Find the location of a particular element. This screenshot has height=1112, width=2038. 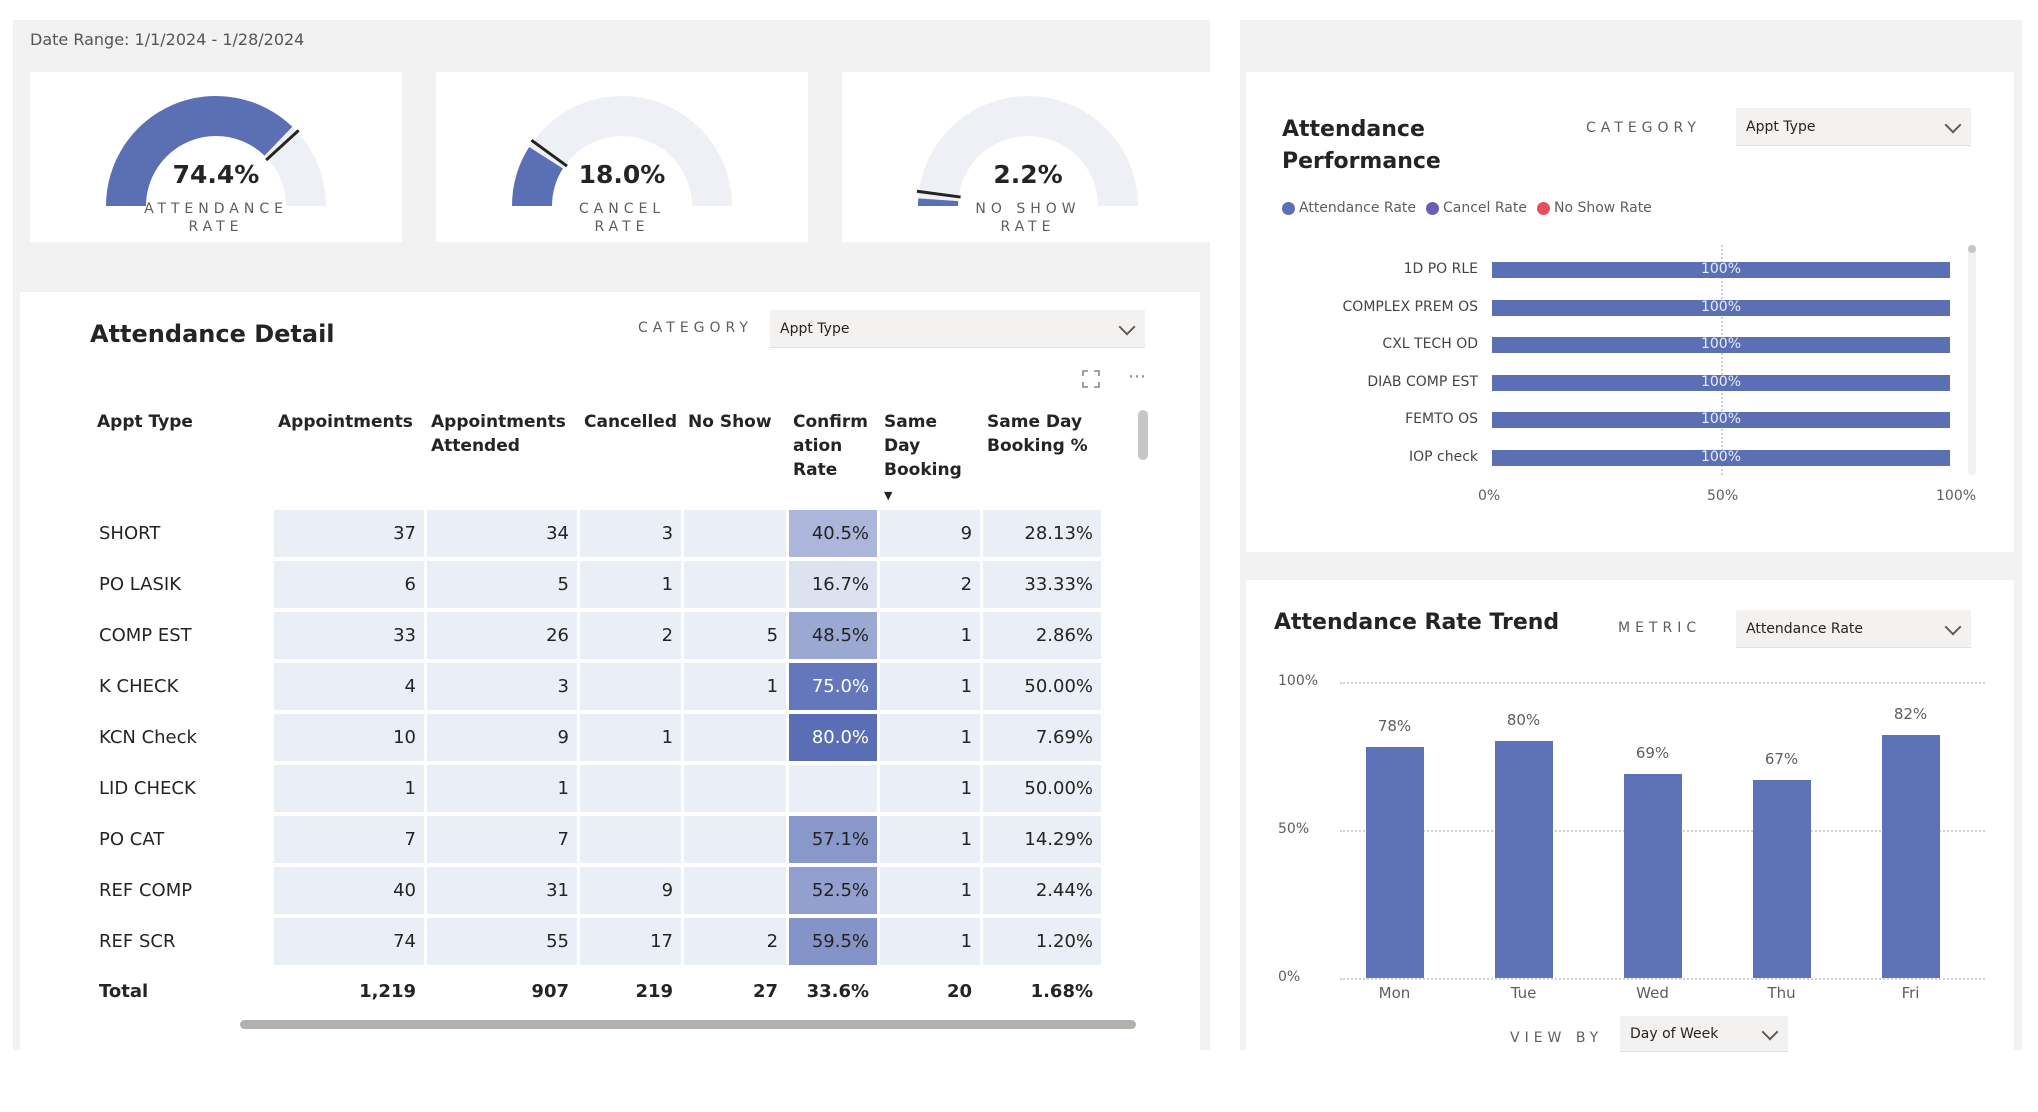

table-row: REF SCR 74 55 17 2 59.5% 1 1.20% is located at coordinates (597, 943).